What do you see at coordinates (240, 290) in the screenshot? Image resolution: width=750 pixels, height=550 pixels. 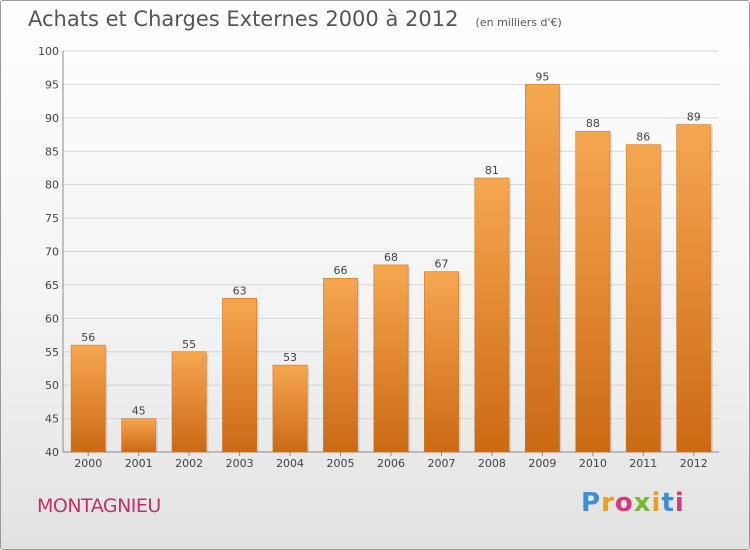 I see `data-label: 63` at bounding box center [240, 290].